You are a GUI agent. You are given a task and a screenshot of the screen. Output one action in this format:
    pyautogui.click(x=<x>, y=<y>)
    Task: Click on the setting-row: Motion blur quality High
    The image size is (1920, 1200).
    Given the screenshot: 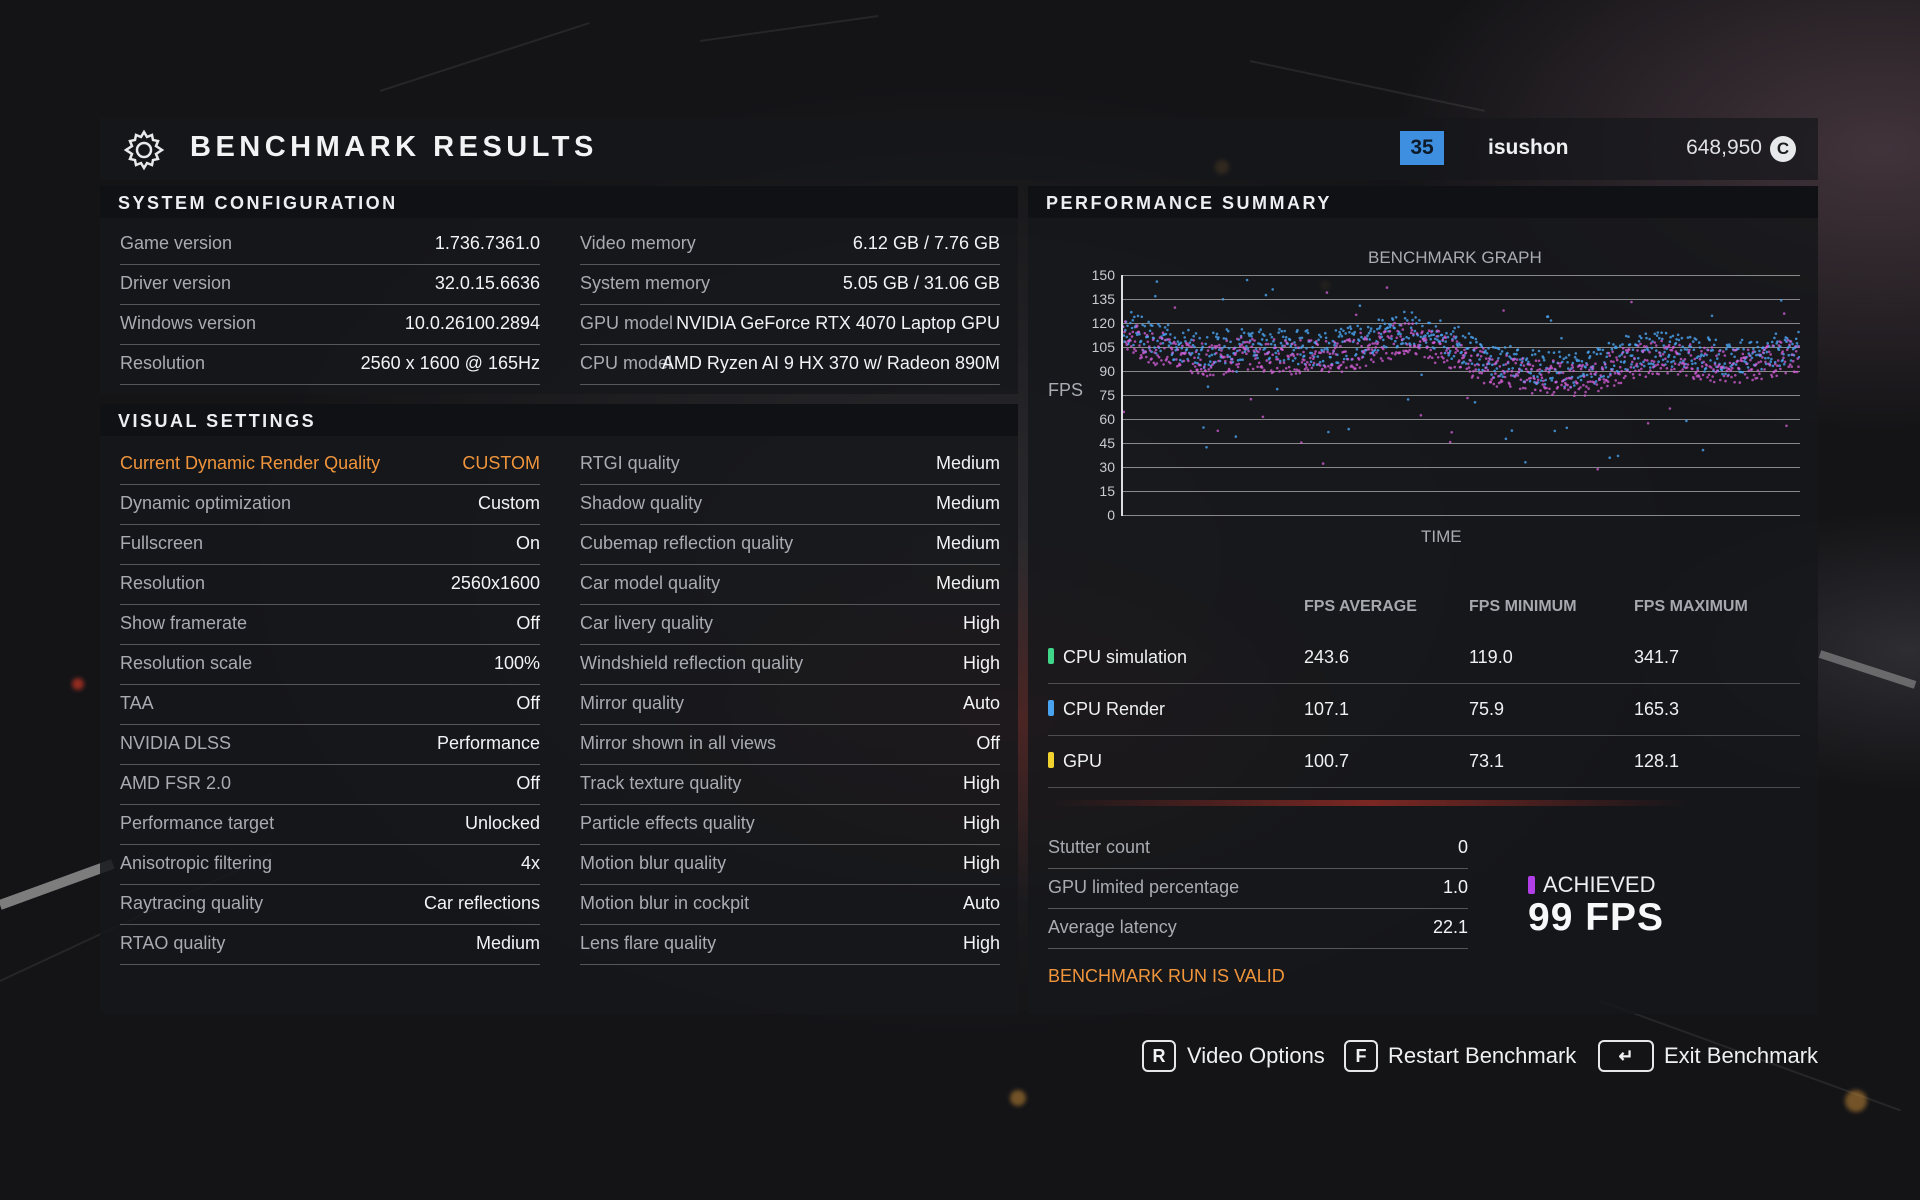 What is the action you would take?
    pyautogui.click(x=790, y=864)
    